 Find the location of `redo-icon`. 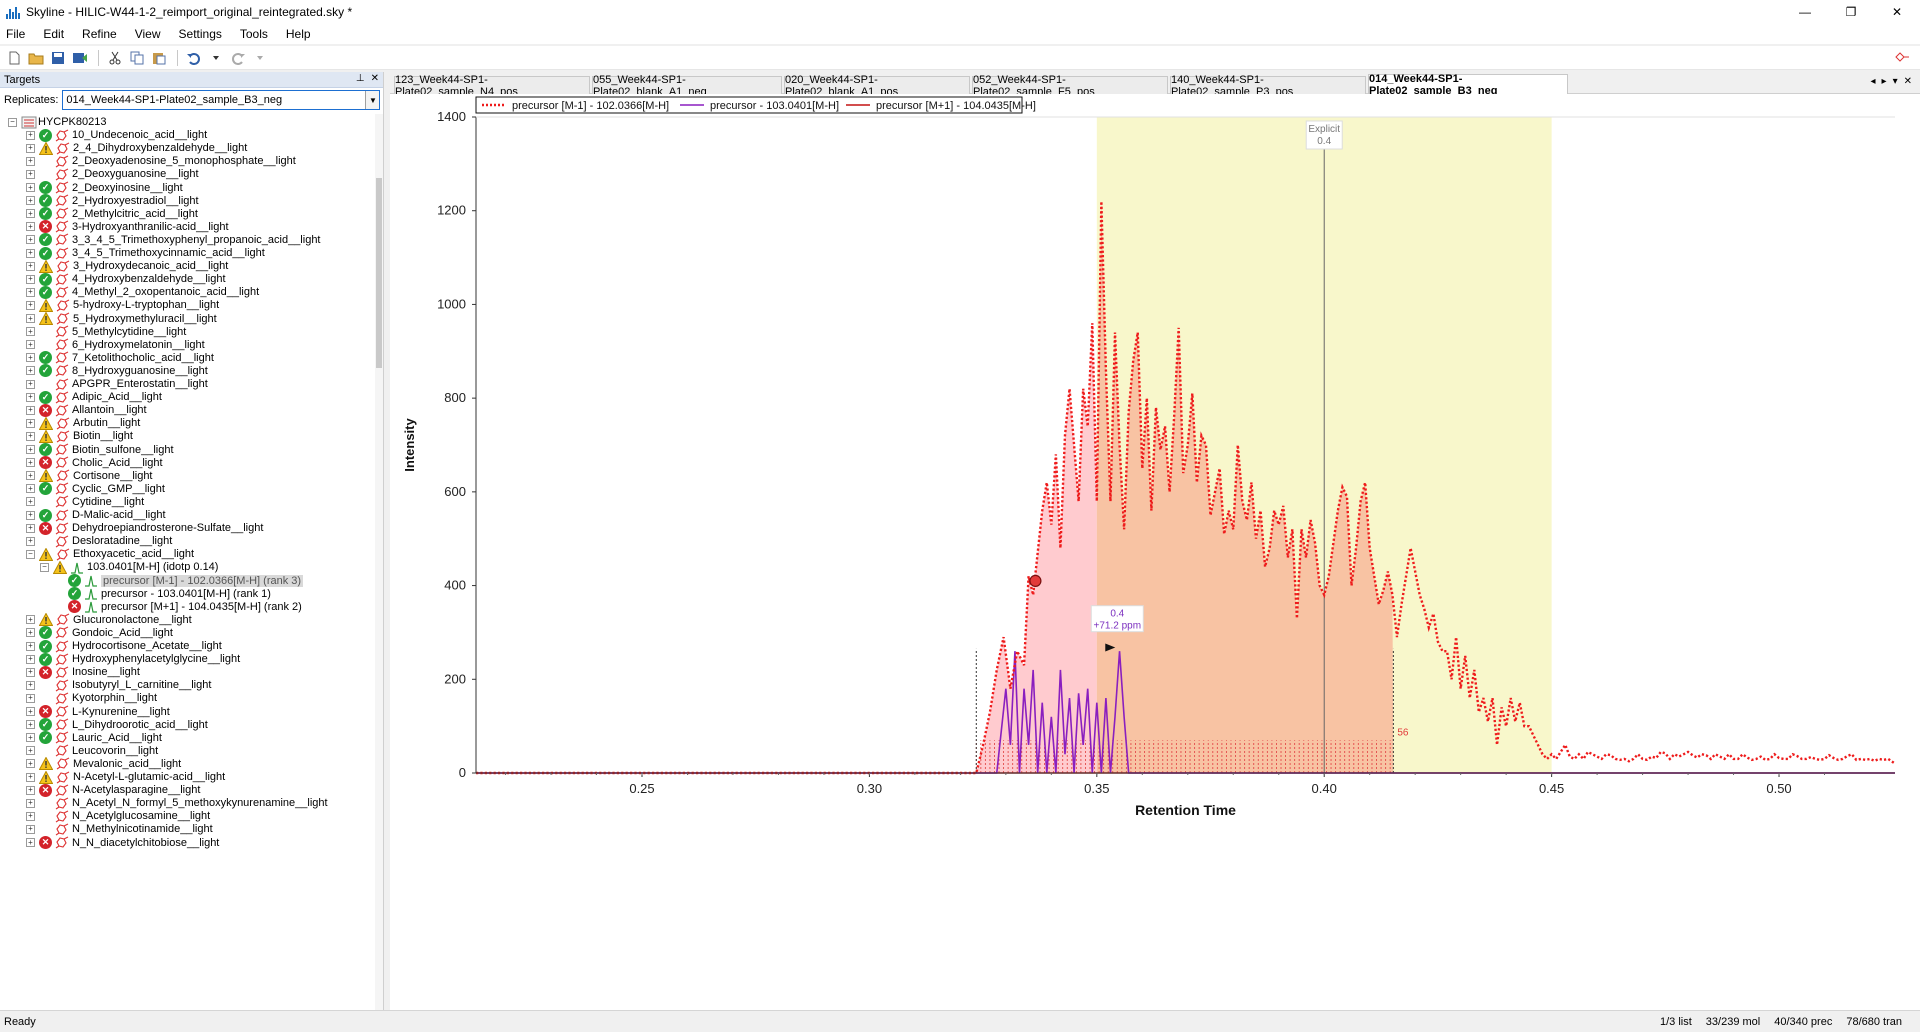

redo-icon is located at coordinates (238, 58).